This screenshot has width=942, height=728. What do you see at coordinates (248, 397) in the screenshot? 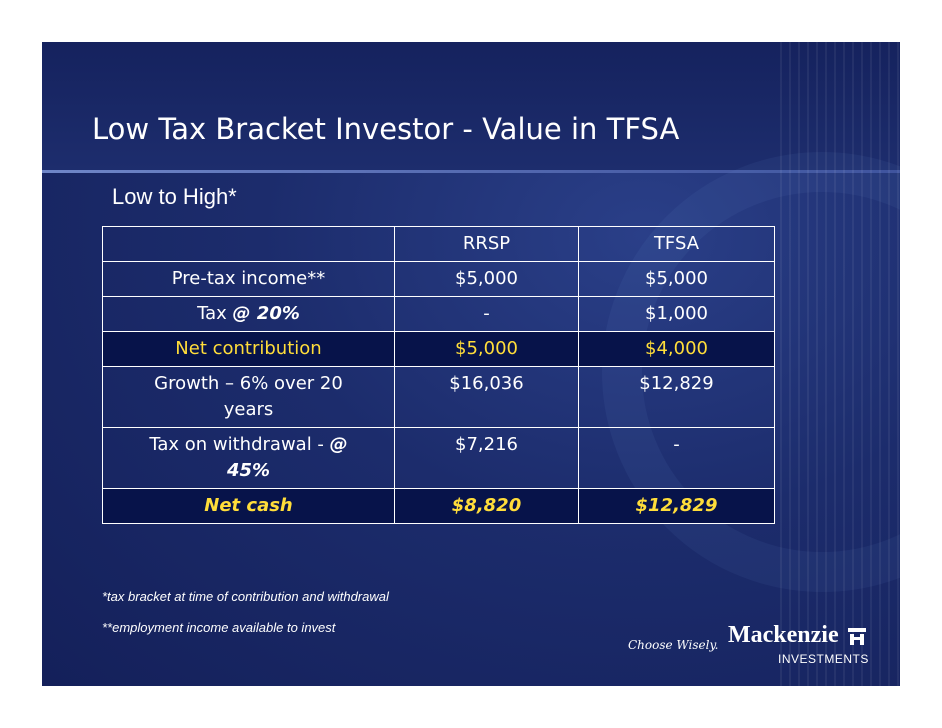
I see `row-label: Growth – 6% over 20 years` at bounding box center [248, 397].